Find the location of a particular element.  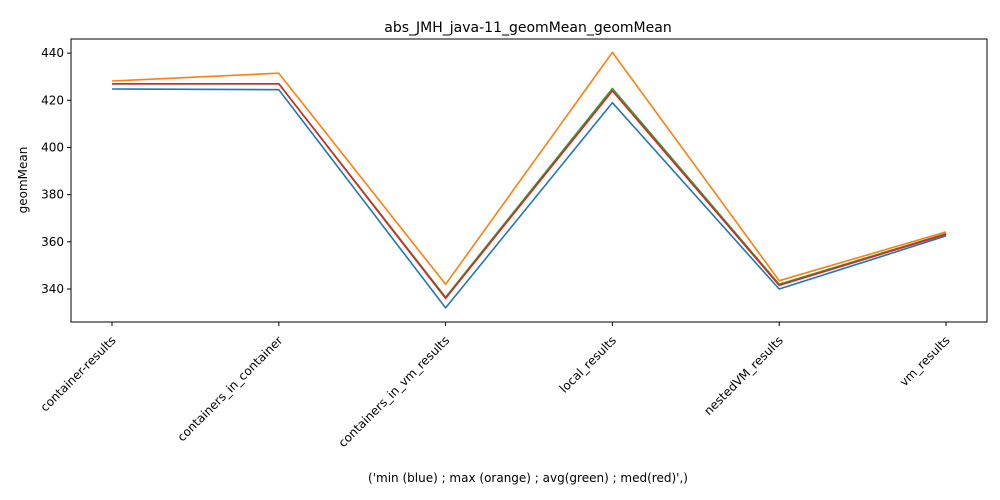

y-axis: 340 360 380 400 420 440 is located at coordinates (56, 171).